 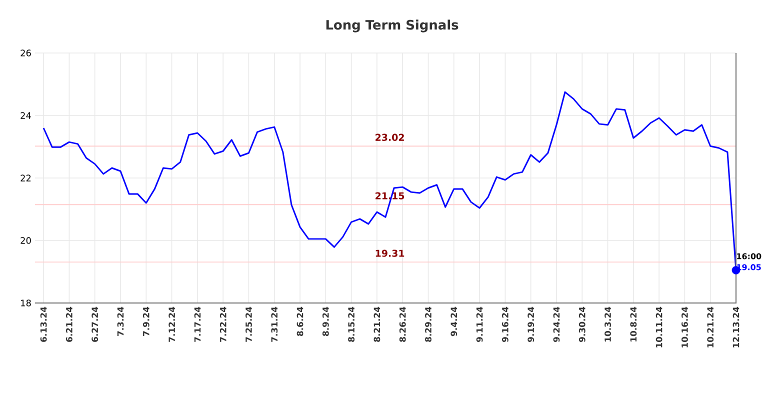 I want to click on x-tick-label: 7.31.24, so click(x=274, y=324).